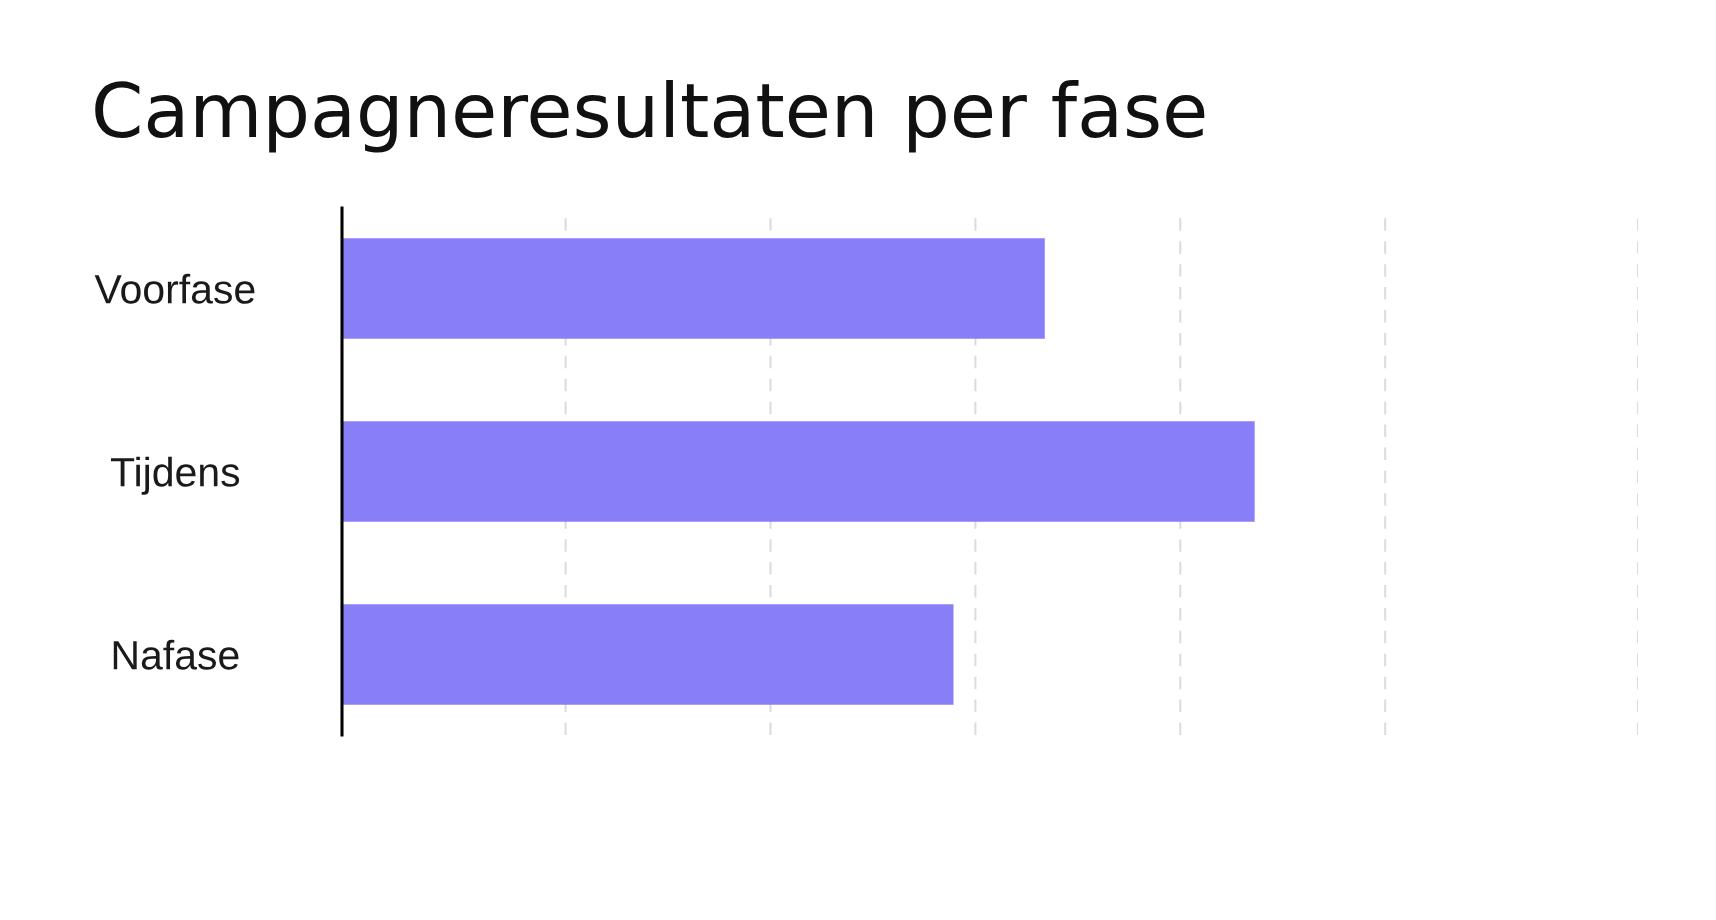  I want to click on chart-title: Campagneresultaten per fase, so click(650, 116).